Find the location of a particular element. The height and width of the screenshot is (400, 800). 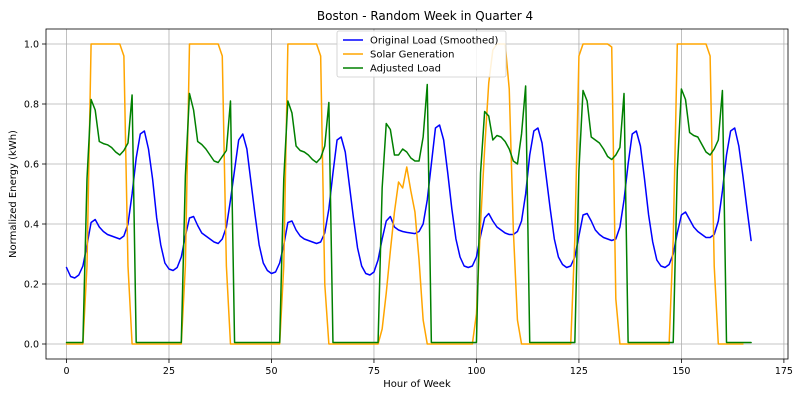

x-tick-label: 125 is located at coordinates (579, 371).